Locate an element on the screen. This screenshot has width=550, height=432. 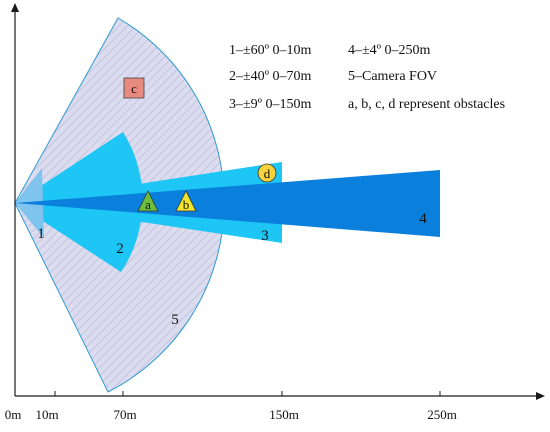
obstacle-b-triangle is located at coordinates (186, 201).